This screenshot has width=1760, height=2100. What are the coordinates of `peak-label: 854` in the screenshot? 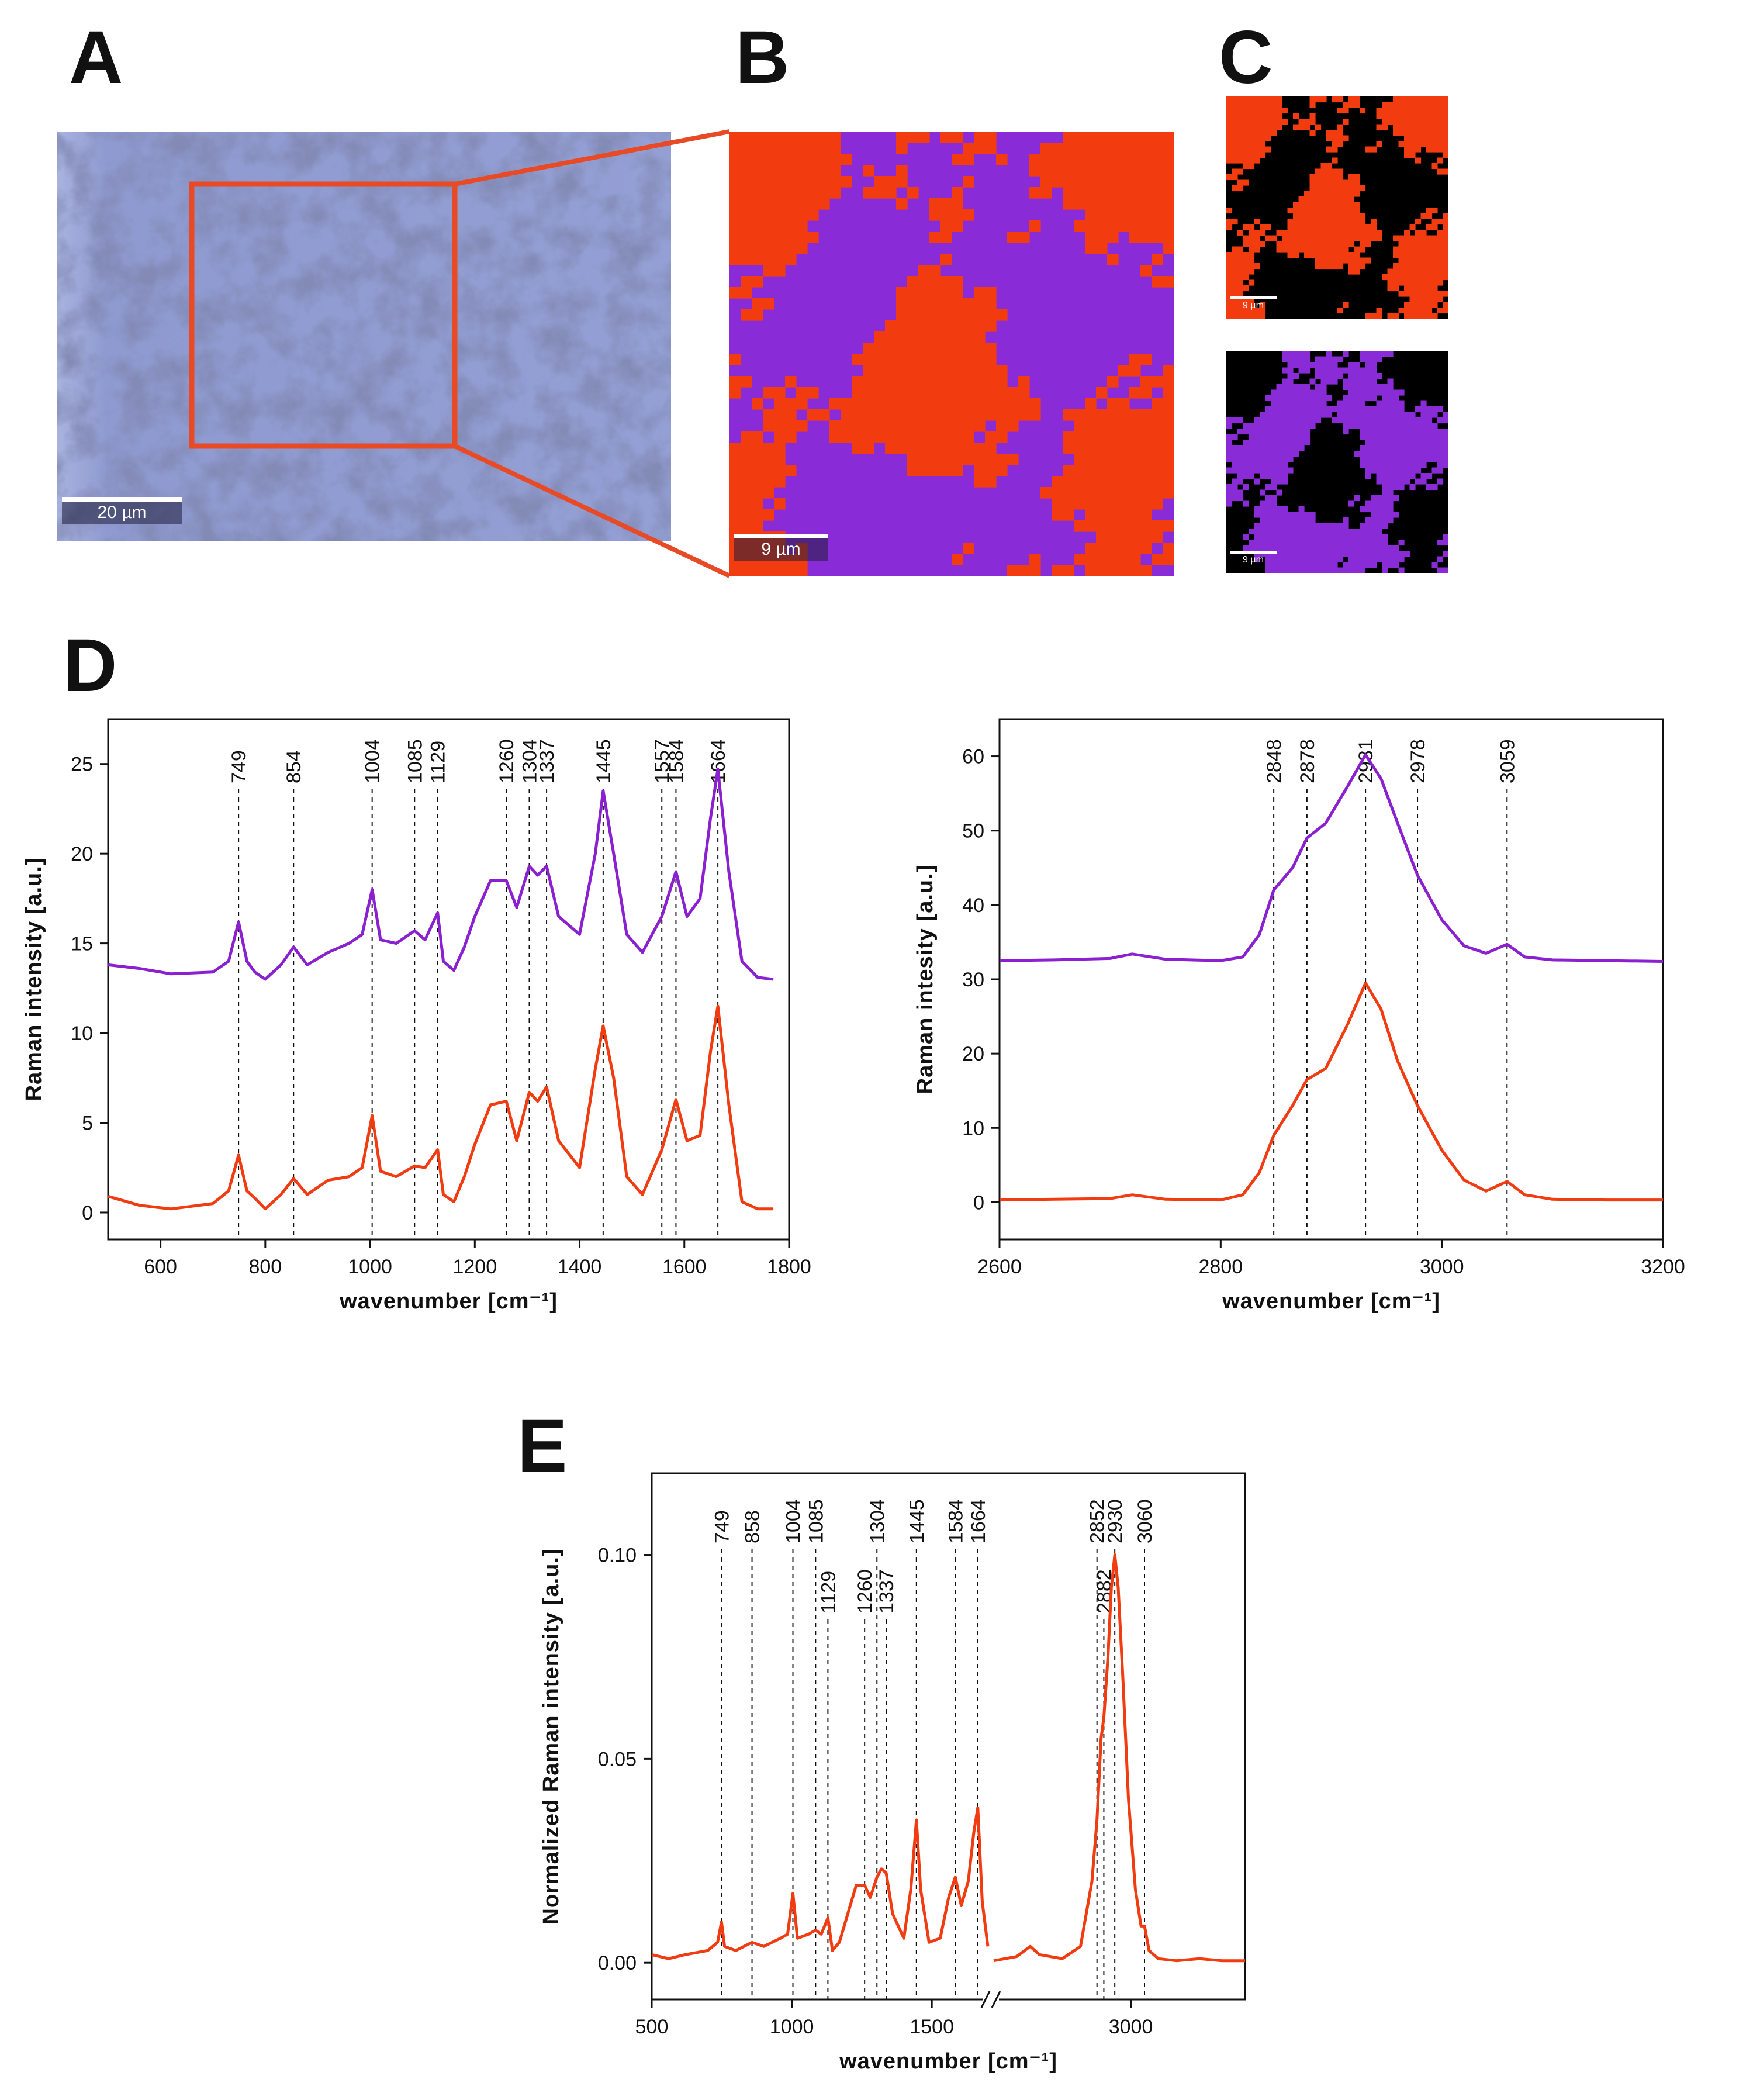 It's located at (294, 766).